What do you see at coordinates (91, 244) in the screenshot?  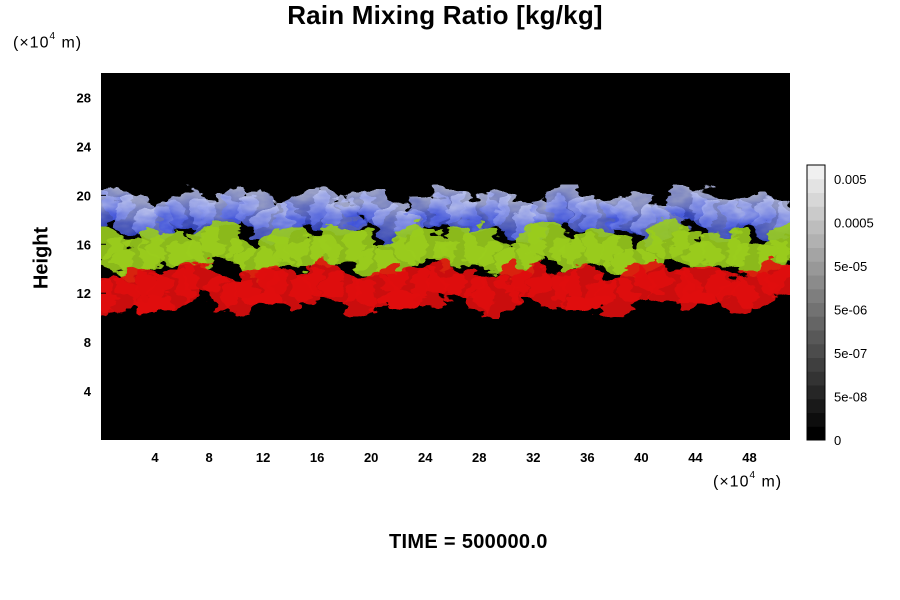 I see `y-axis-ticks: 4 8 12 16 20 24 28` at bounding box center [91, 244].